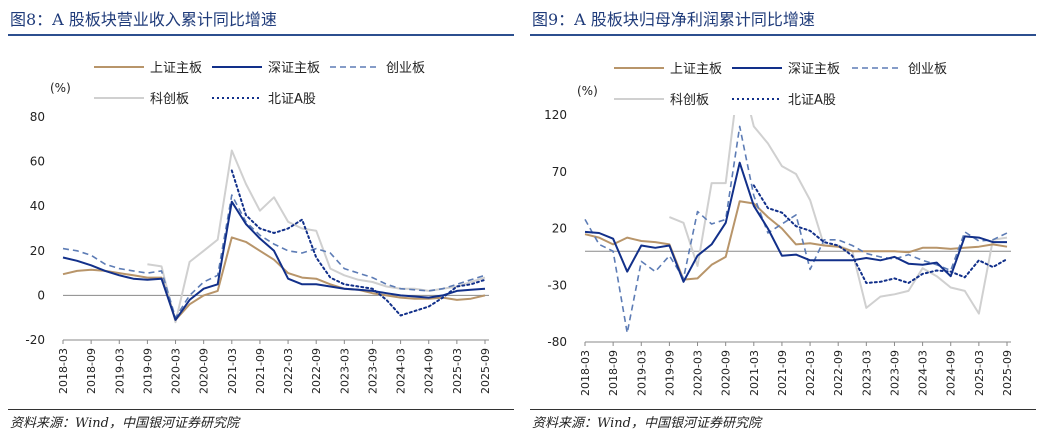 This screenshot has width=1044, height=441. Describe the element at coordinates (557, 285) in the screenshot. I see `y-tick-label: -30` at that location.